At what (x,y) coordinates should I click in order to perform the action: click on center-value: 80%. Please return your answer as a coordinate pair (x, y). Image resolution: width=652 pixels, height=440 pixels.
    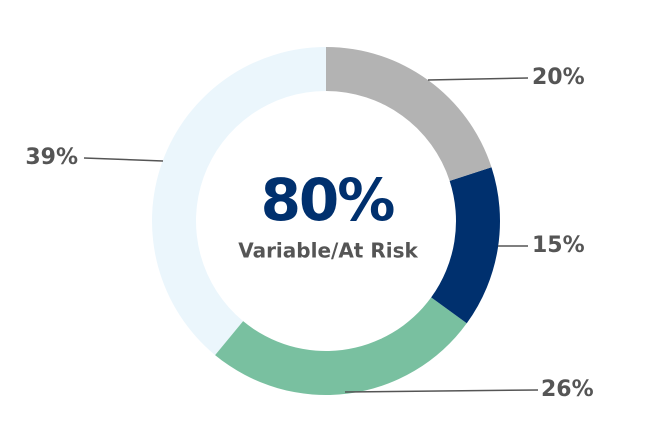
    Looking at the image, I should click on (328, 200).